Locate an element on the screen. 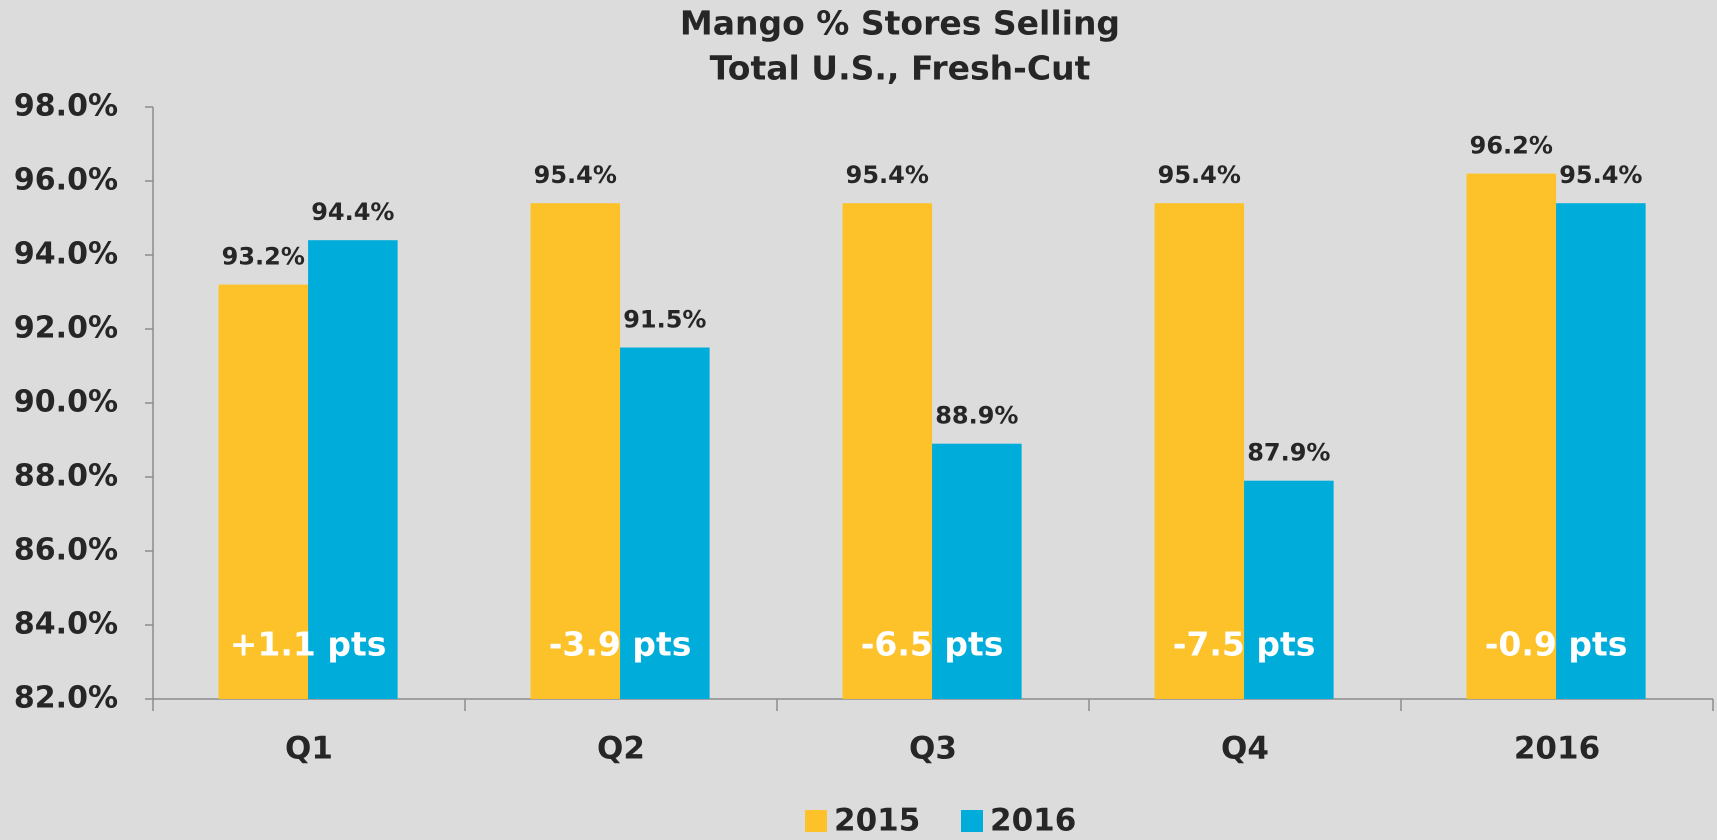 The height and width of the screenshot is (840, 1717). y-tick-label: 94.0% is located at coordinates (66, 254).